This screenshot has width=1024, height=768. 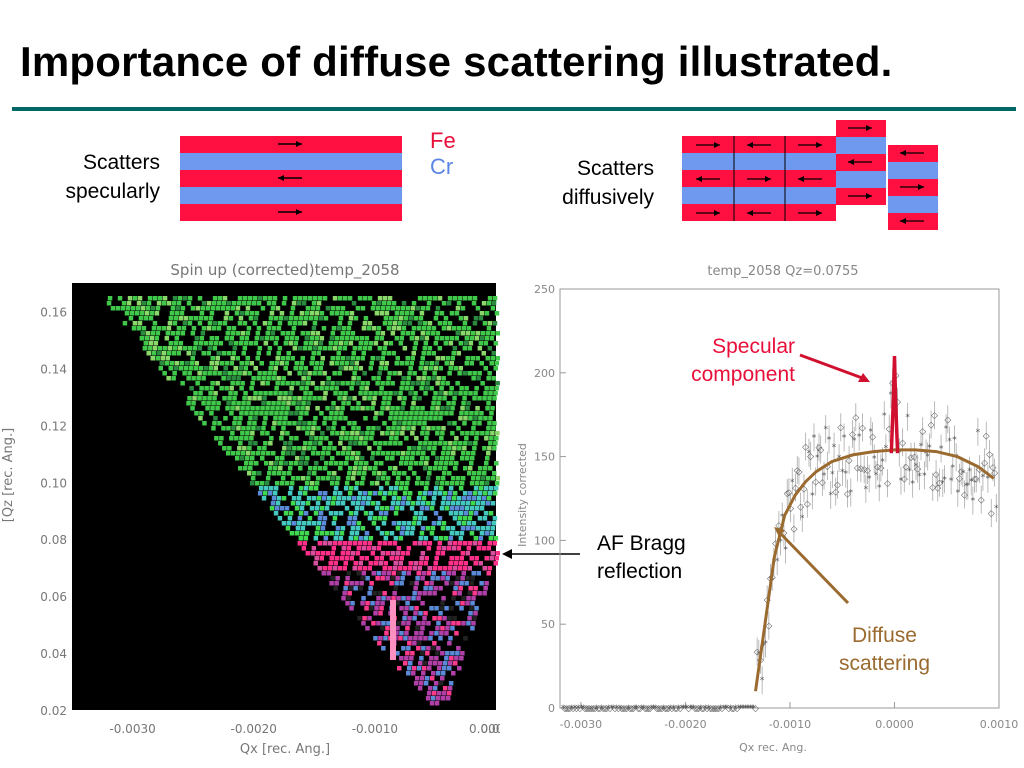 I want to click on profile-x-tick-label: -0.0030, so click(x=581, y=724).